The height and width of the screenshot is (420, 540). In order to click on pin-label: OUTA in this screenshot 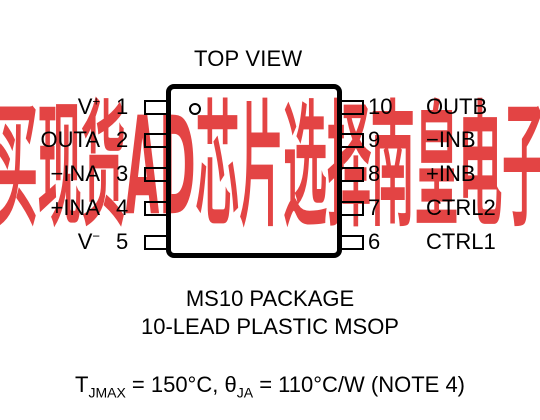, I will do `click(70, 140)`.